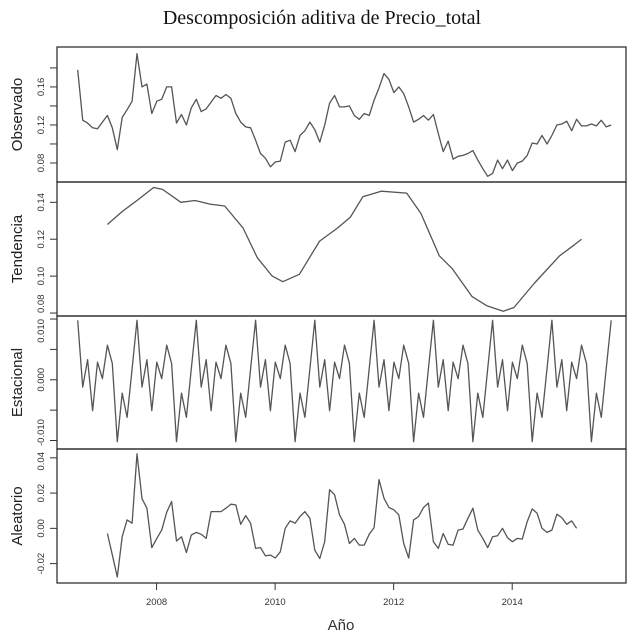 The width and height of the screenshot is (644, 635). Describe the element at coordinates (275, 602) in the screenshot. I see `x-tick-label: 2010` at that location.